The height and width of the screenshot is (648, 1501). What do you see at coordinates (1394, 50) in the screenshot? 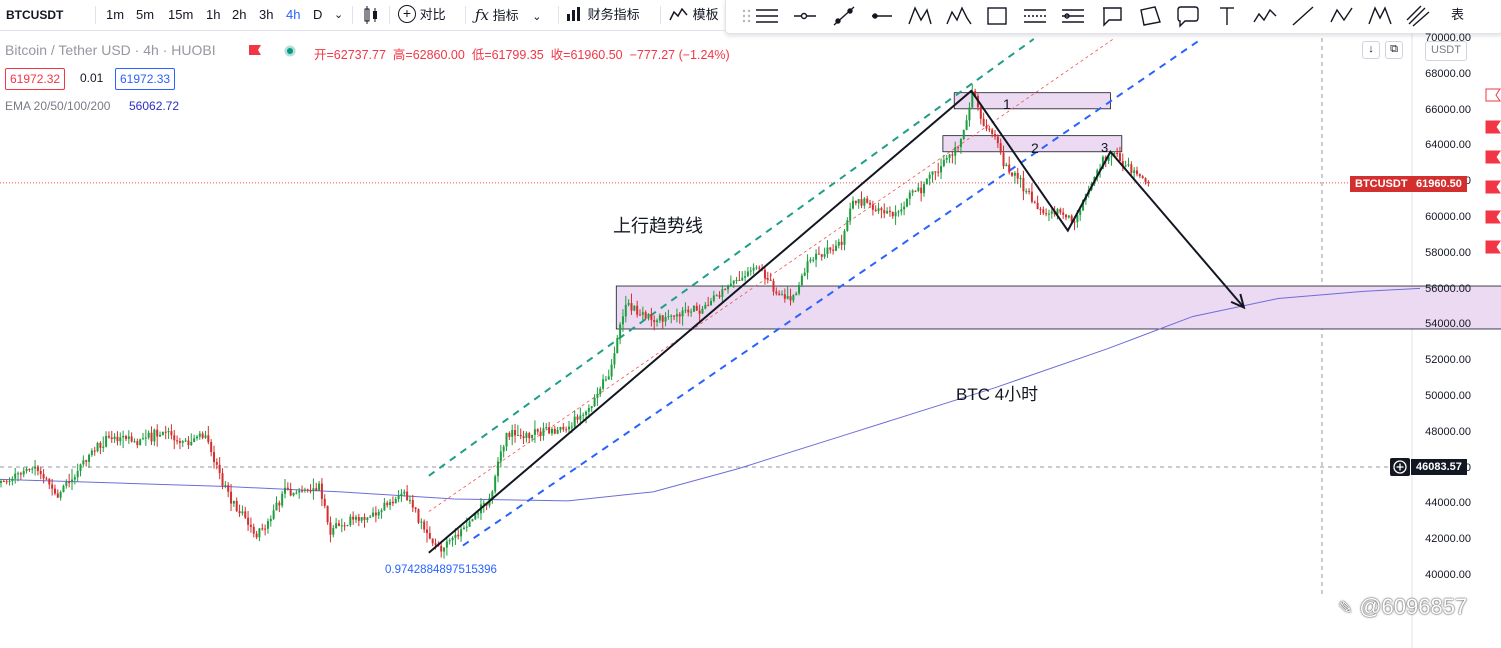
I see `fullscreen-icon: ⧉` at bounding box center [1394, 50].